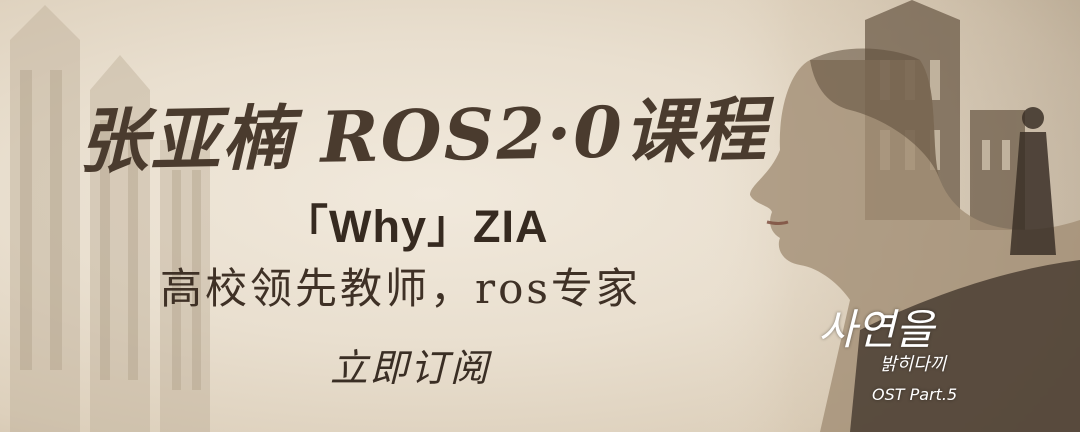  I want to click on album-script-logo: 사연을, so click(876, 329).